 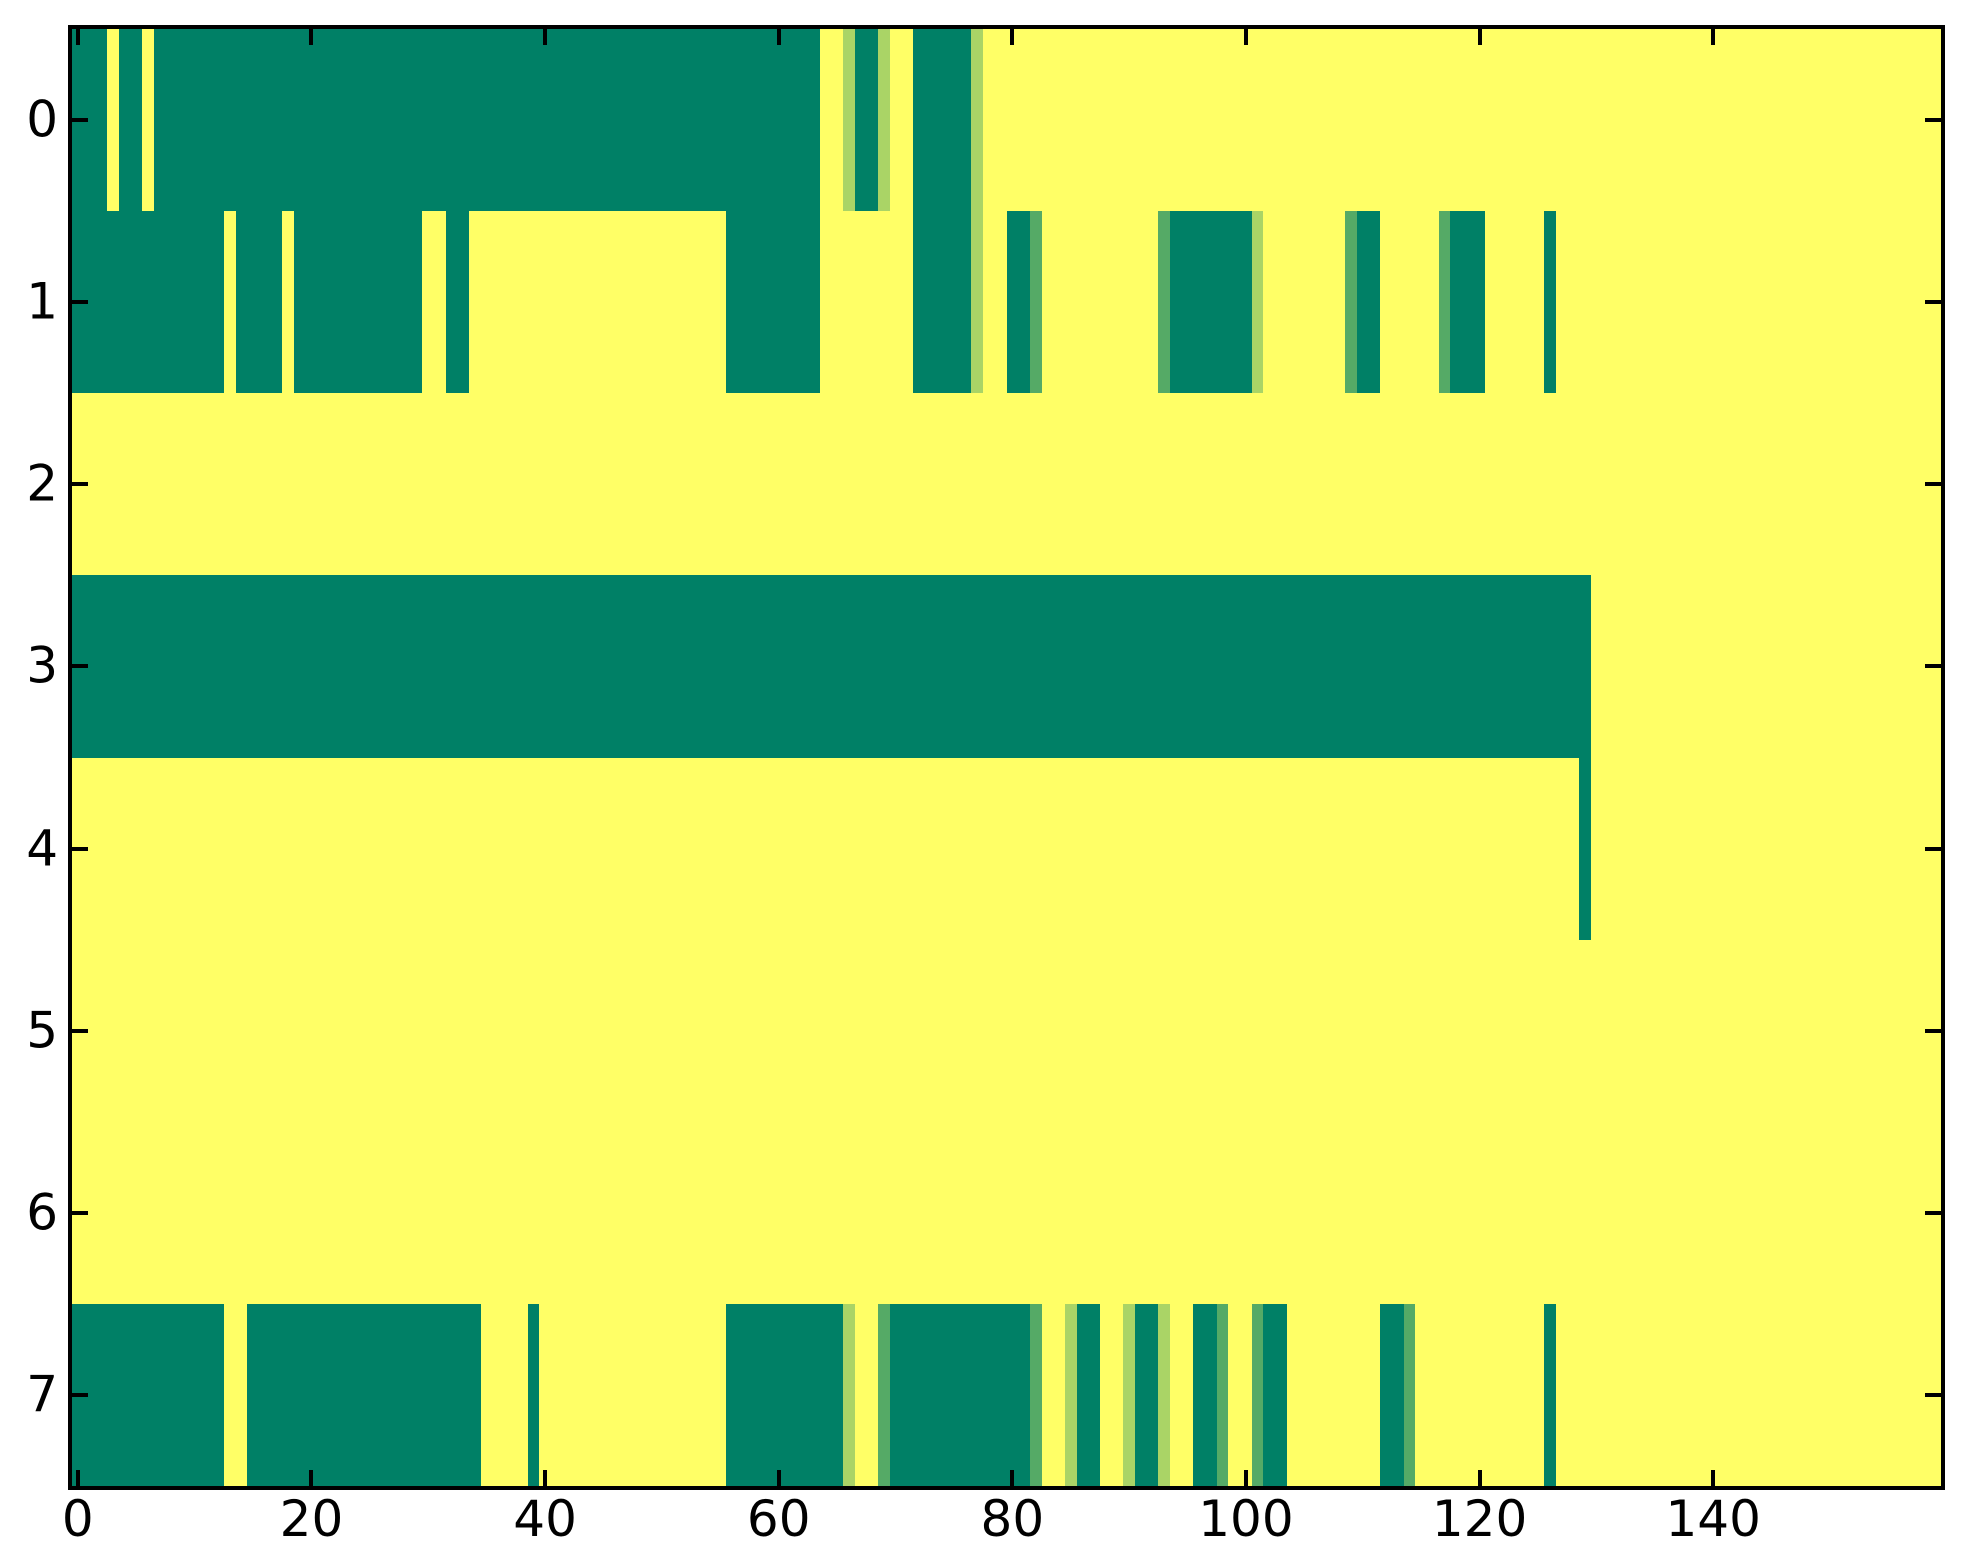 What do you see at coordinates (311, 1519) in the screenshot?
I see `x-tick-label: 20` at bounding box center [311, 1519].